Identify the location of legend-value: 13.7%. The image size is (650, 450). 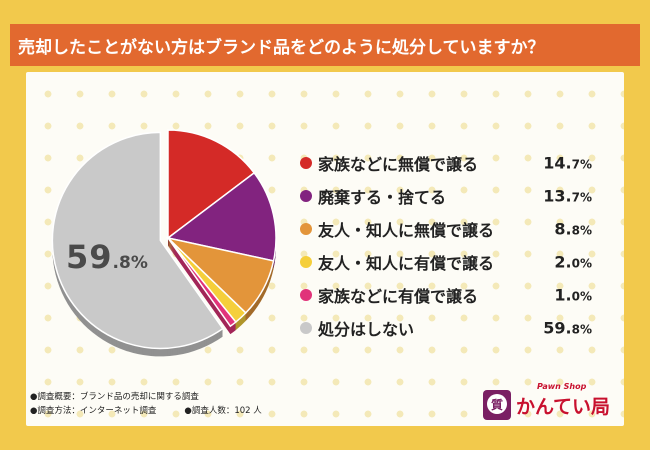
(567, 195).